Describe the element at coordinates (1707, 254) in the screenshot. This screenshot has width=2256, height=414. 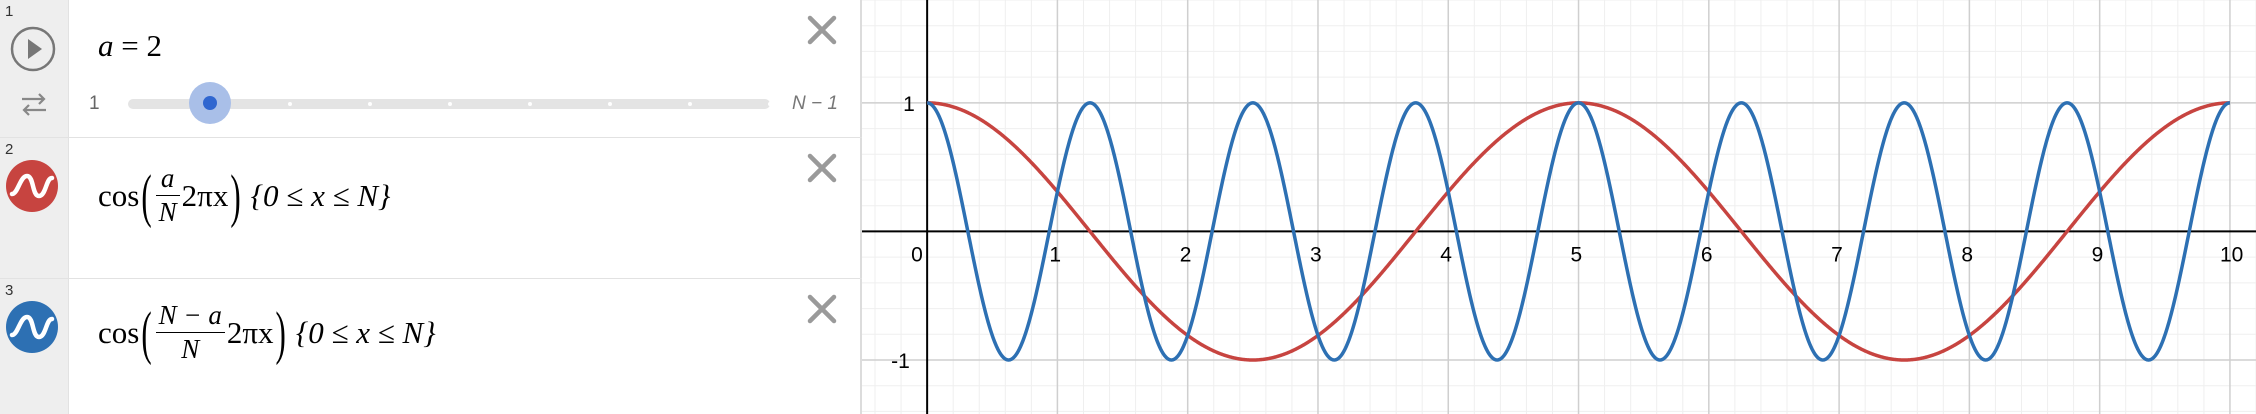
I see `x-tick-label: 6` at that location.